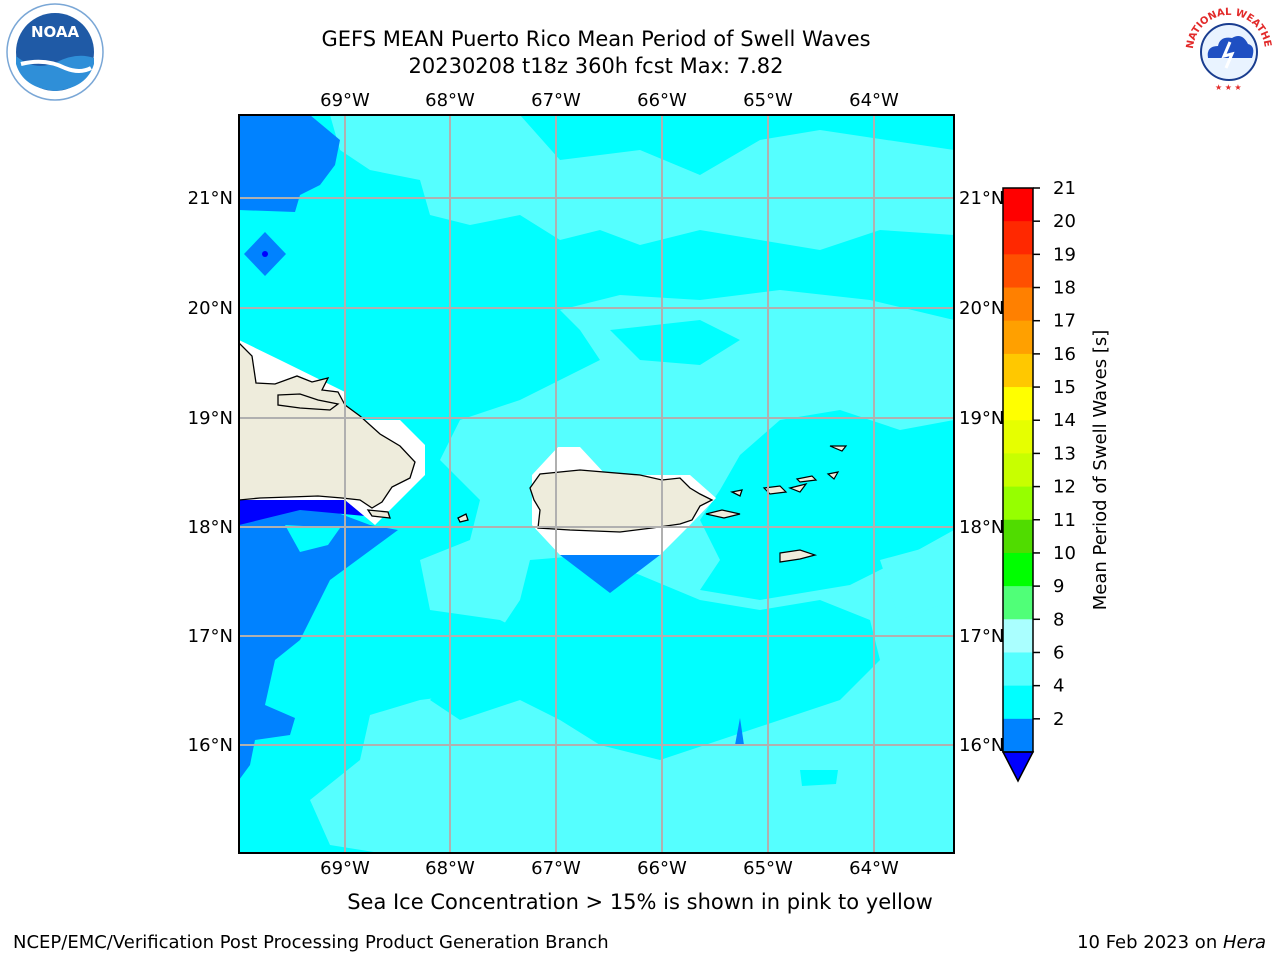 The width and height of the screenshot is (1280, 960). Describe the element at coordinates (1100, 470) in the screenshot. I see `colorbar-label: Mean Period of Swell Waves [s]` at that location.